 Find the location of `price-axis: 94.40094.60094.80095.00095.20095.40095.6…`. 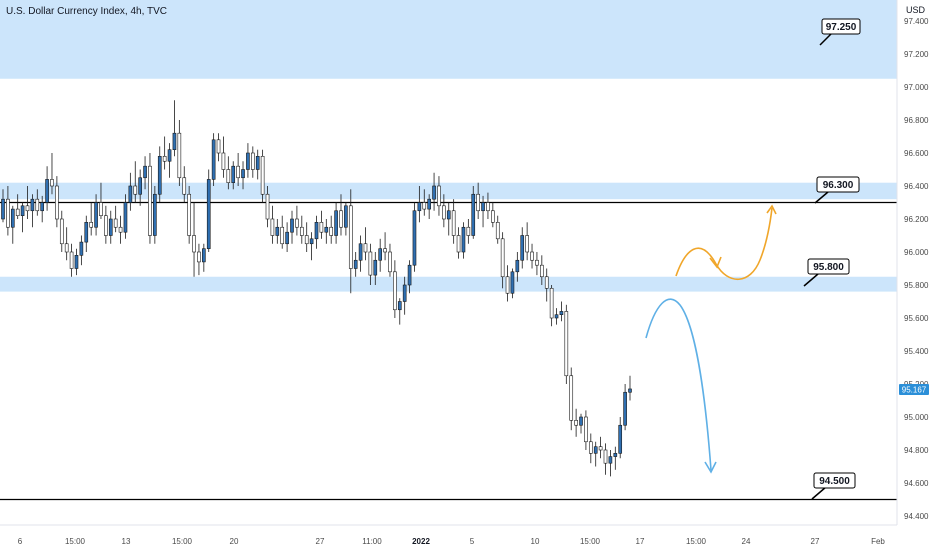

price-axis: 94.40094.60094.80095.00095.20095.40095.6… is located at coordinates (916, 269).